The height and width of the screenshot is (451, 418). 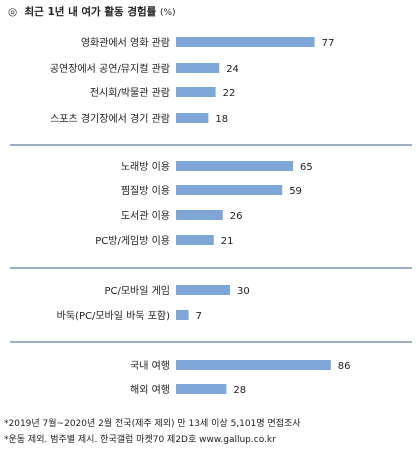 I want to click on category-label: 바둑(PC/모바일 바둑 포함), so click(x=113, y=316).